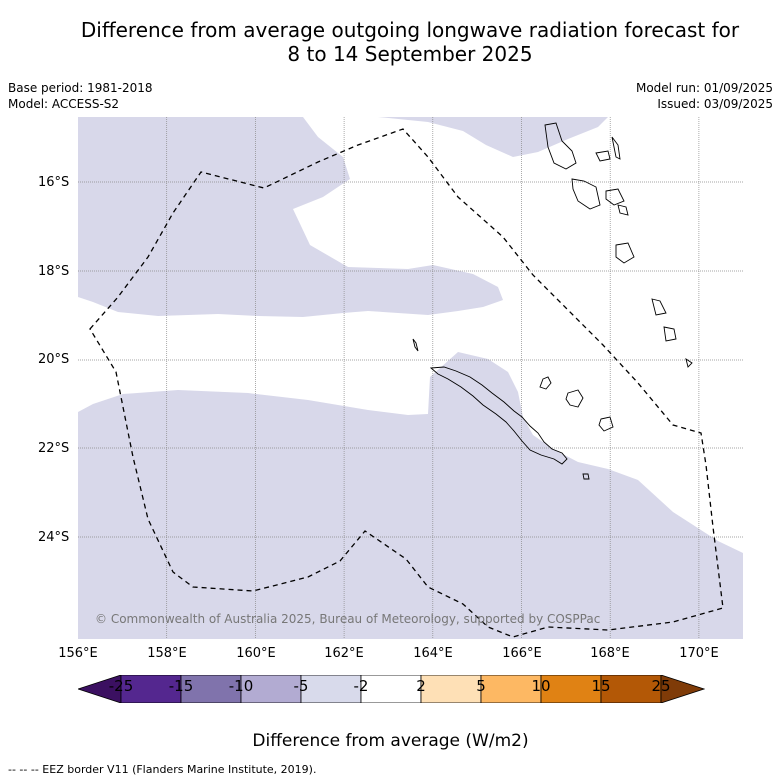 This screenshot has height=781, width=781. I want to click on colorbar-tick-label: 15, so click(601, 686).